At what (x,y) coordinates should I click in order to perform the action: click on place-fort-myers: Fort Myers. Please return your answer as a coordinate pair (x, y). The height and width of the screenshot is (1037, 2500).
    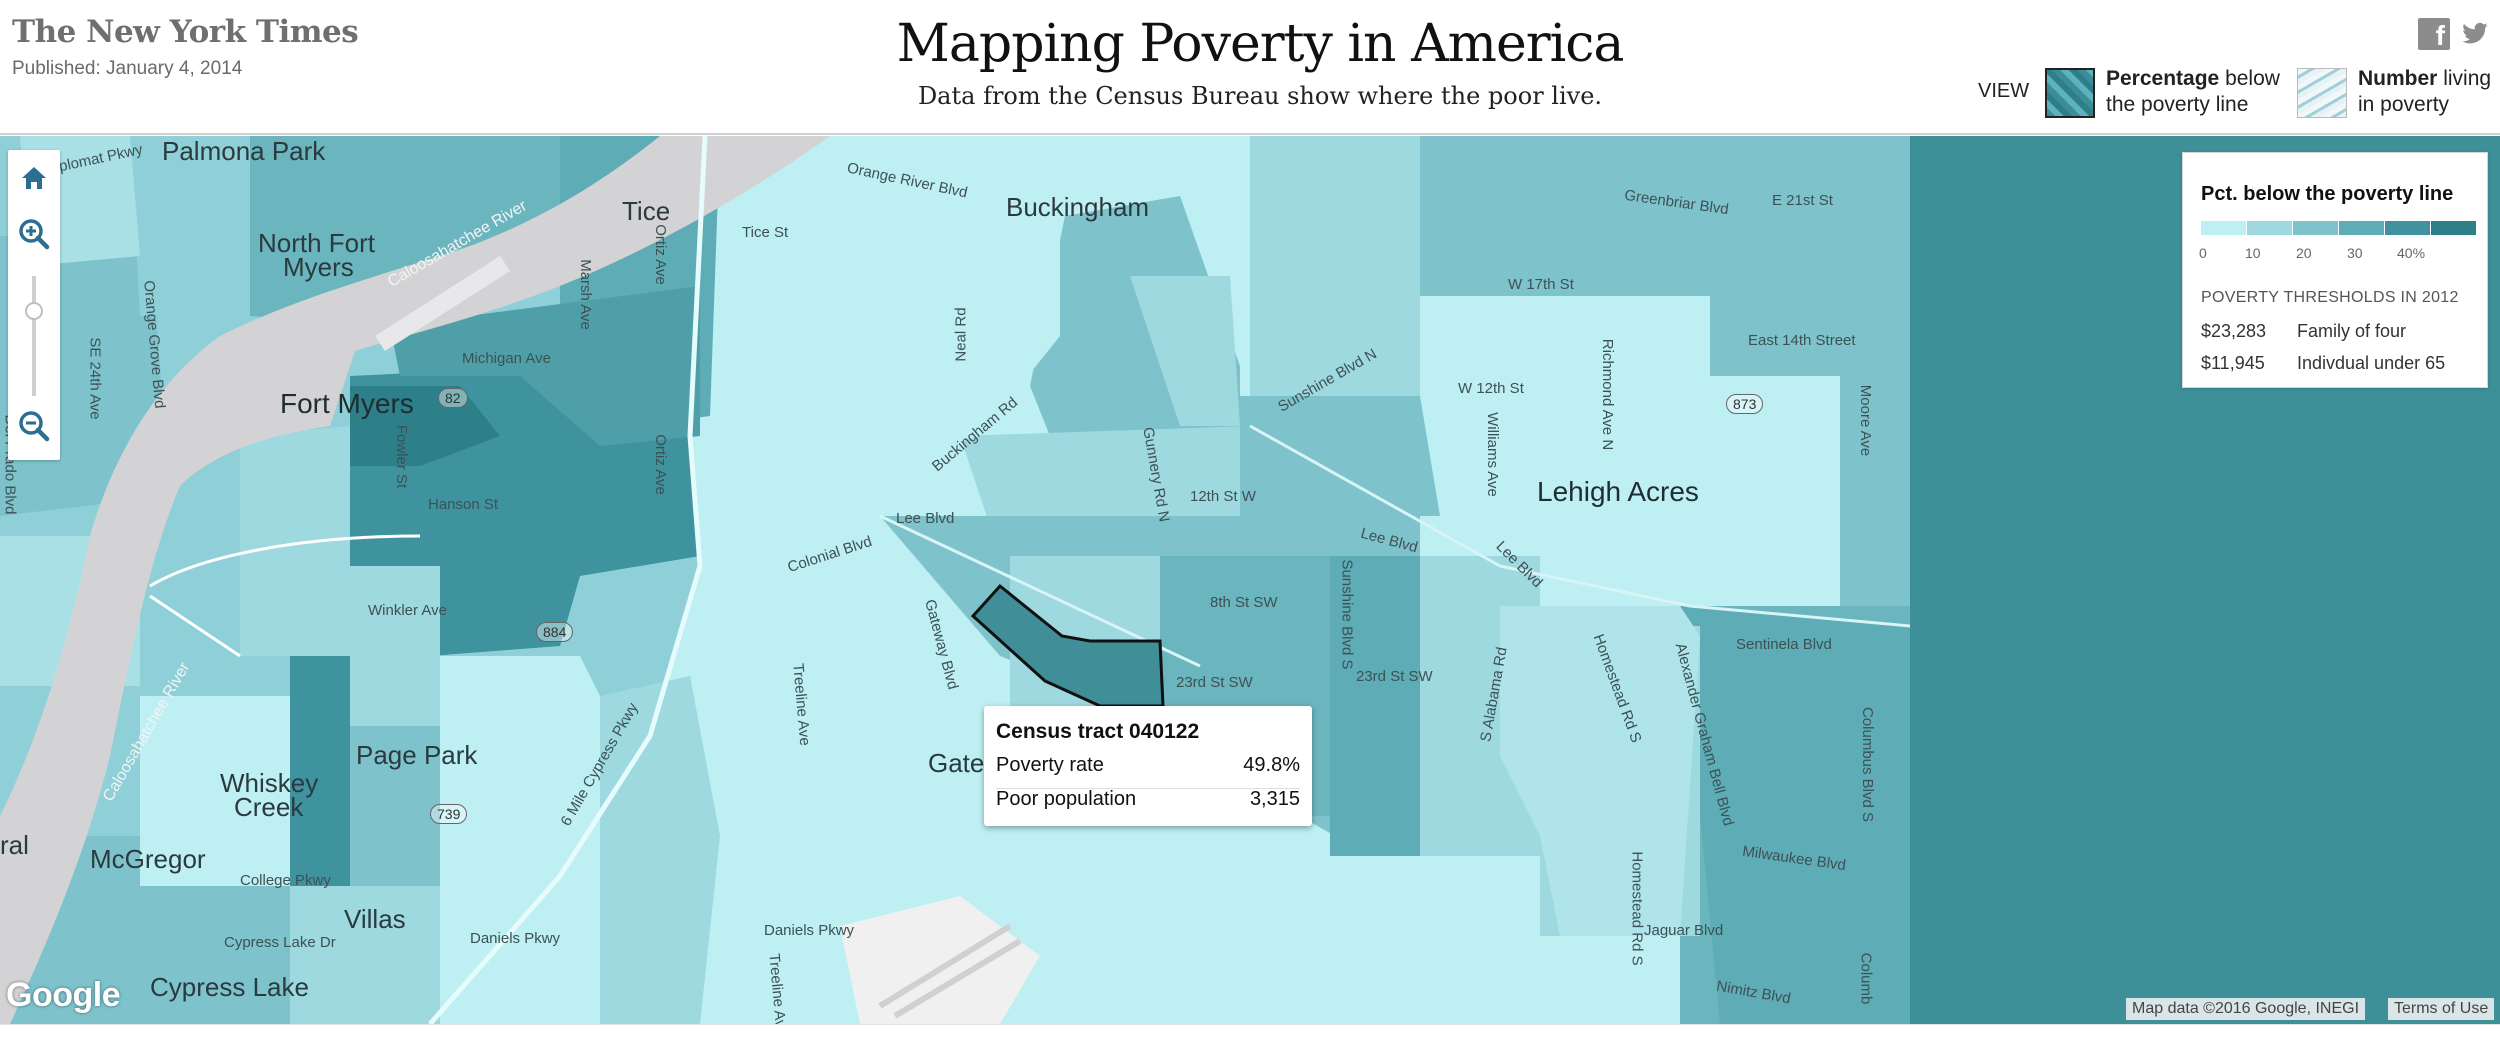
    Looking at the image, I should click on (347, 403).